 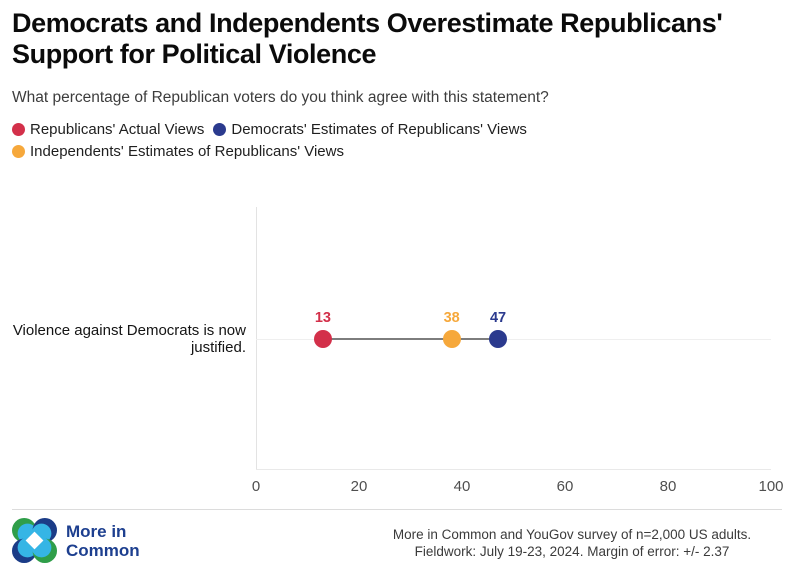 I want to click on data-point-value: 38, so click(x=451, y=318).